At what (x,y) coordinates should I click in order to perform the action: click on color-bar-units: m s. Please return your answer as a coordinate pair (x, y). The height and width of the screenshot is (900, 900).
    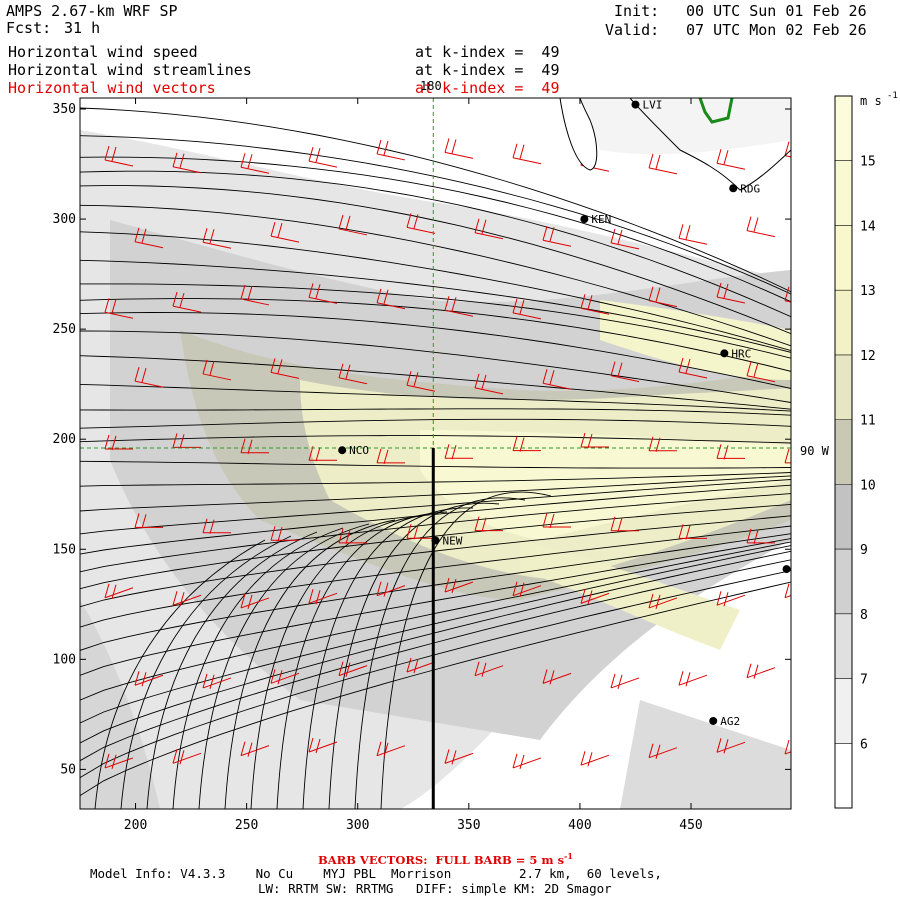
    Looking at the image, I should click on (871, 101).